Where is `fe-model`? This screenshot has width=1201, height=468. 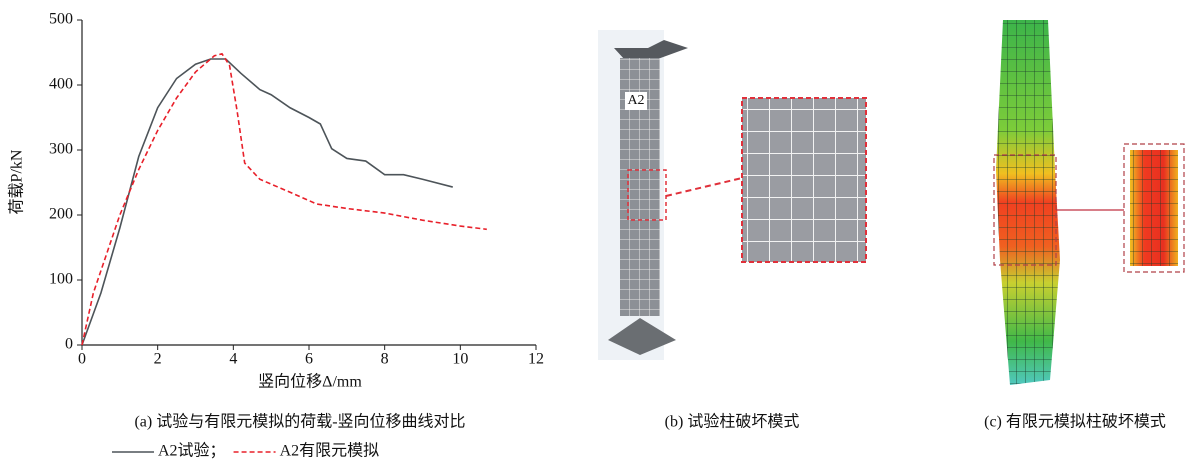
fe-model is located at coordinates (1089, 202).